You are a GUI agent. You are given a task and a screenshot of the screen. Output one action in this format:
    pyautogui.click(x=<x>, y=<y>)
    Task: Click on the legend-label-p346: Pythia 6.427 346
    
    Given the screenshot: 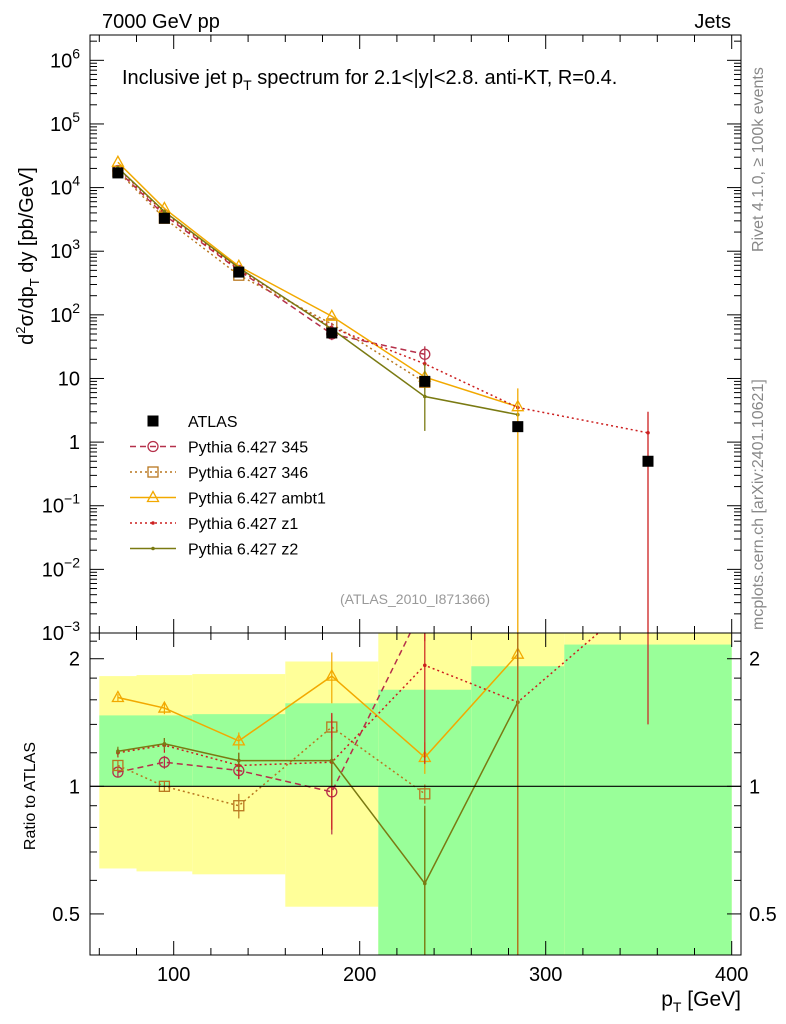 What is the action you would take?
    pyautogui.click(x=248, y=473)
    